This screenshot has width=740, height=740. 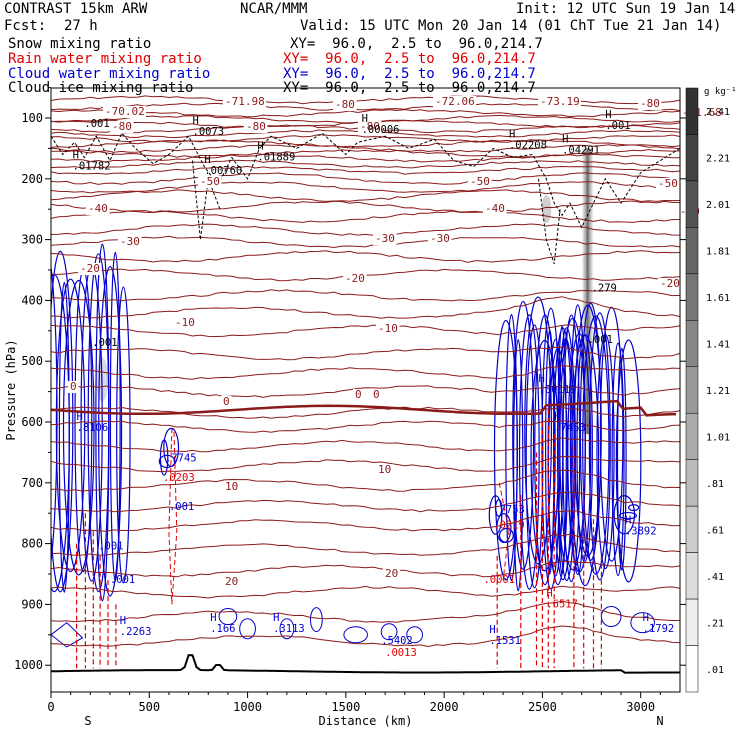 What do you see at coordinates (125, 111) in the screenshot?
I see `temperature-contour-label: -70.02` at bounding box center [125, 111].